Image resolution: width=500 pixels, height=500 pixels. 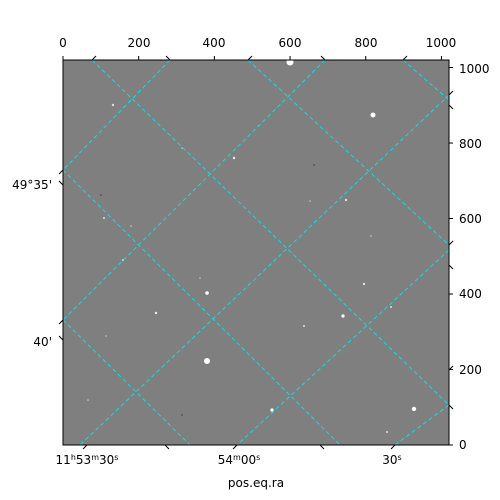 What do you see at coordinates (257, 43) in the screenshot?
I see `top-tick-labels: 0 200 400 600 800 1000` at bounding box center [257, 43].